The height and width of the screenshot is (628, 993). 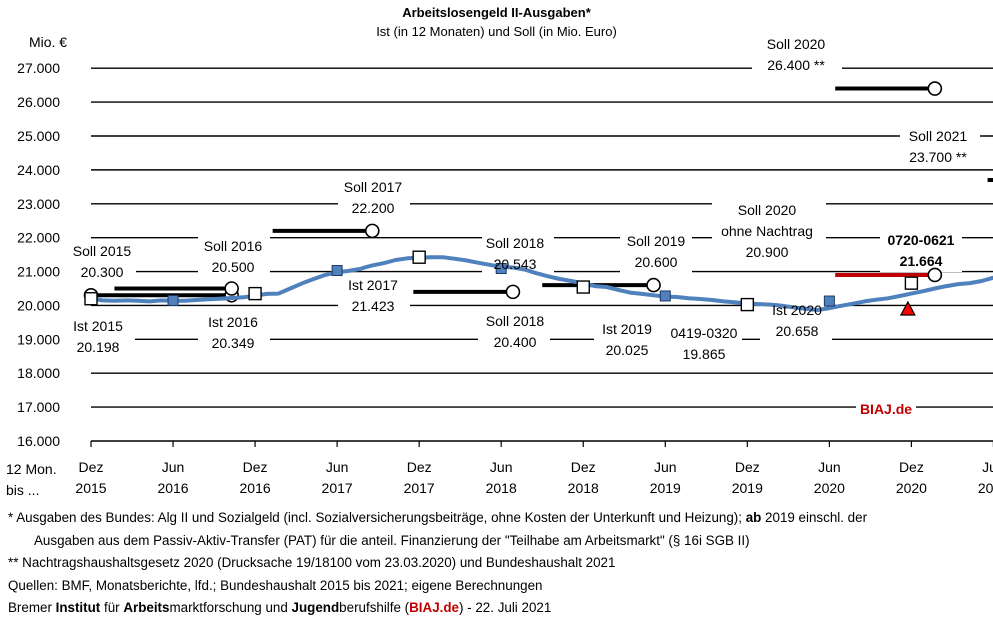 I want to click on y-tick-label: 22.000, so click(x=38, y=238).